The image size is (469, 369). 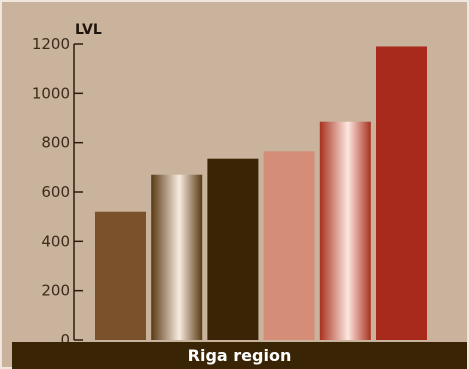 What do you see at coordinates (51, 93) in the screenshot?
I see `y-tick-label: 1000` at bounding box center [51, 93].